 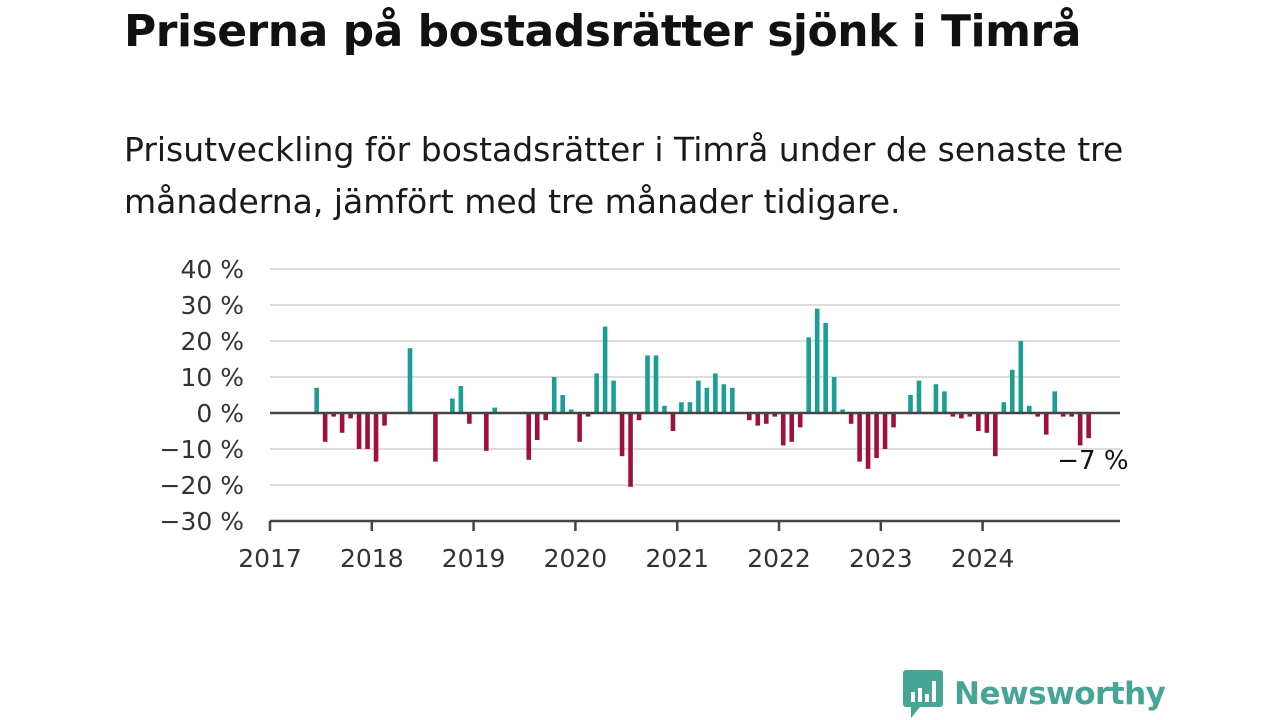 What do you see at coordinates (923, 694) in the screenshot?
I see `newsworthy-chart-bubble-icon` at bounding box center [923, 694].